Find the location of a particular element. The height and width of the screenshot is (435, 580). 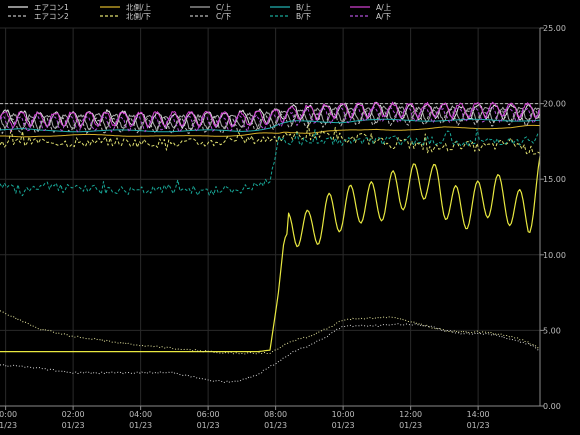

legend-label: エアコン1 is located at coordinates (51, 7).